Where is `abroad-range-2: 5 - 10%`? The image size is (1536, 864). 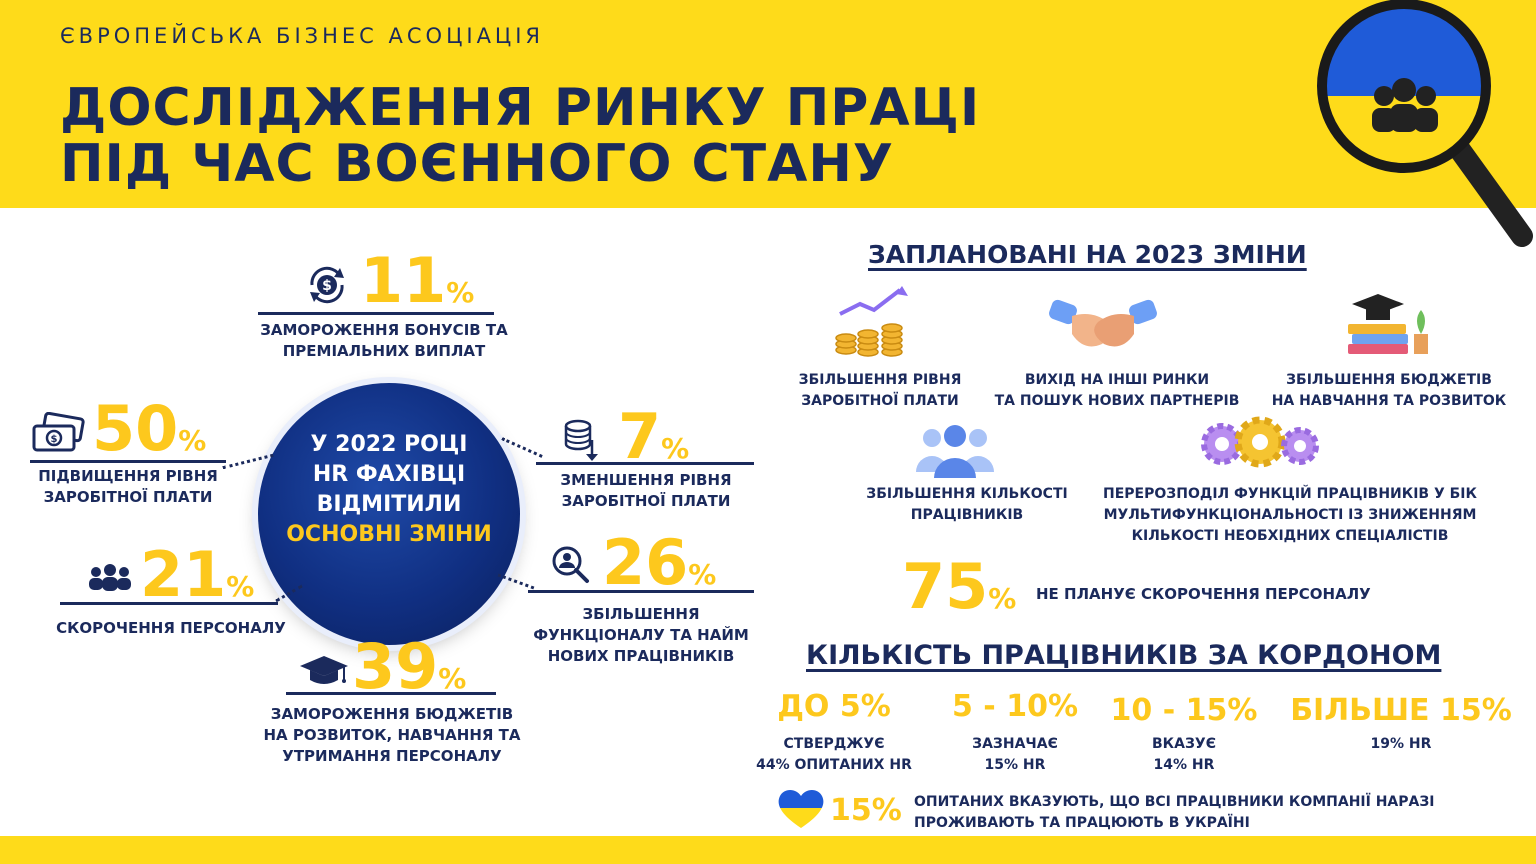 abroad-range-2: 5 - 10% is located at coordinates (1015, 706).